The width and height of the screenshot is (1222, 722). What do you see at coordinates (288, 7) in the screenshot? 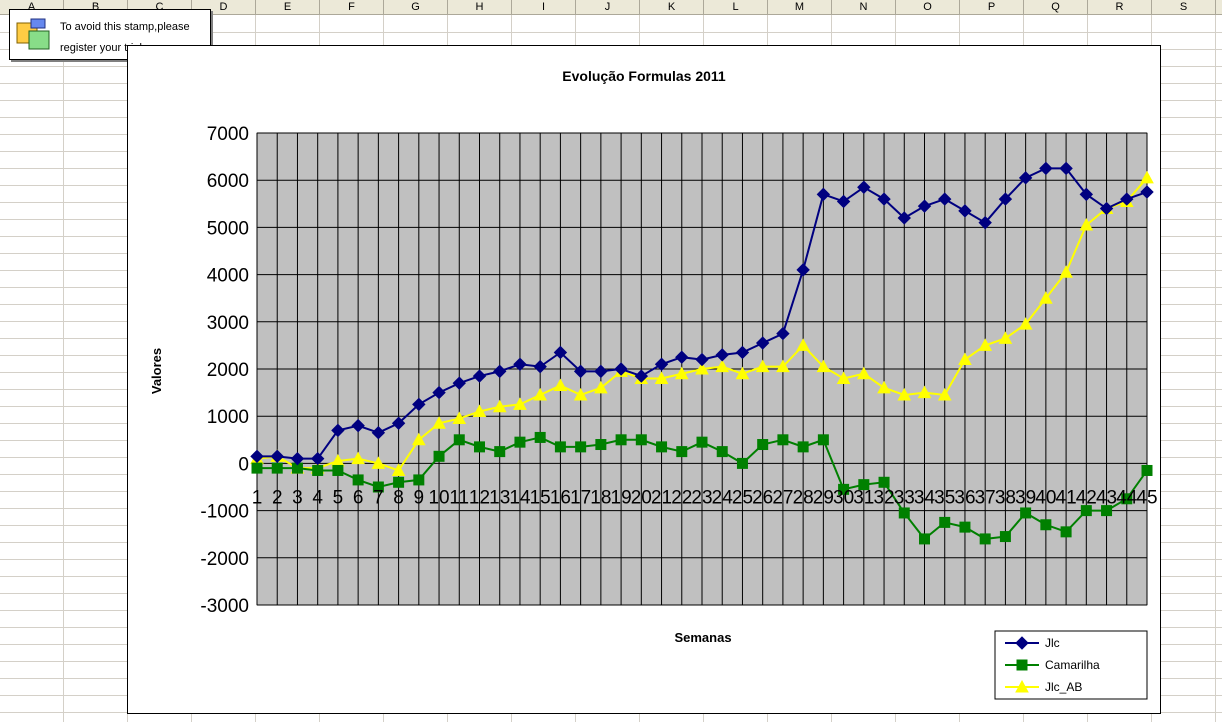
I see `column-header-e: E` at bounding box center [288, 7].